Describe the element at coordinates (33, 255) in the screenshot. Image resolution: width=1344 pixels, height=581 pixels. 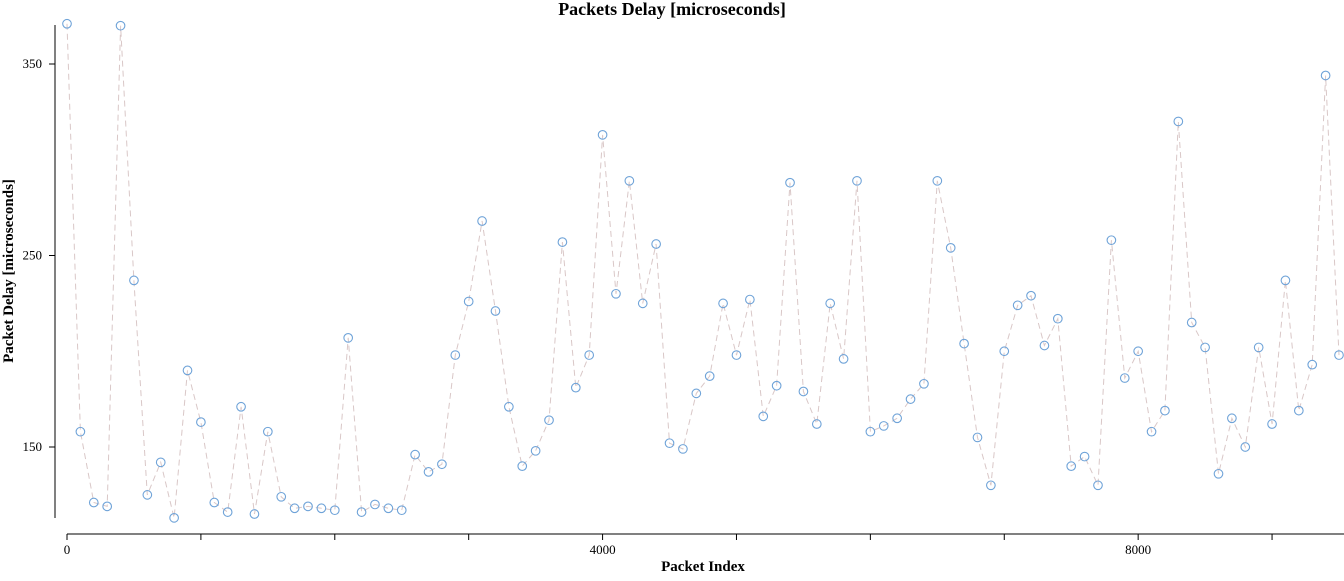
I see `y-tick-label: 250` at that location.